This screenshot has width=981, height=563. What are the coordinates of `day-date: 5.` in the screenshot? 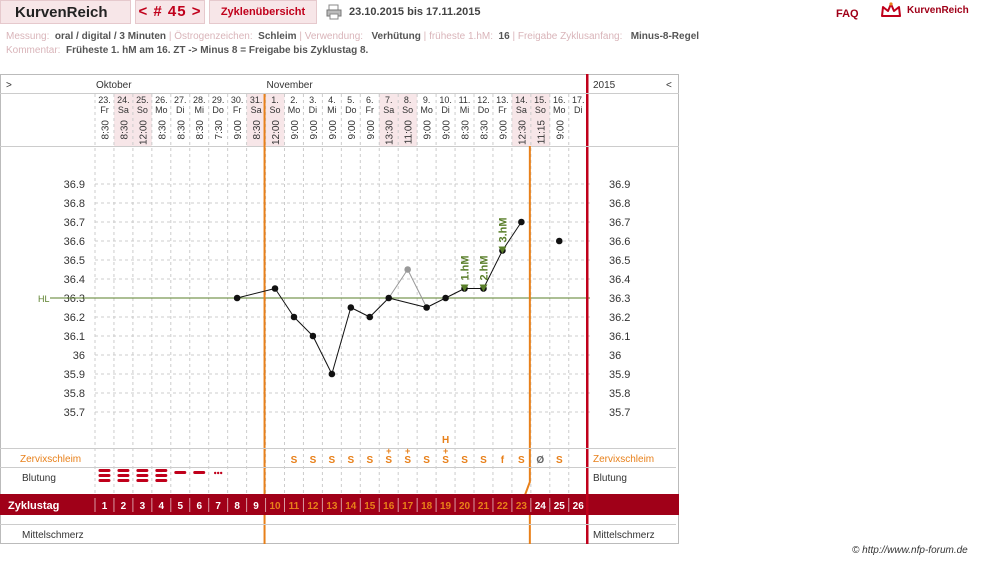 It's located at (351, 100).